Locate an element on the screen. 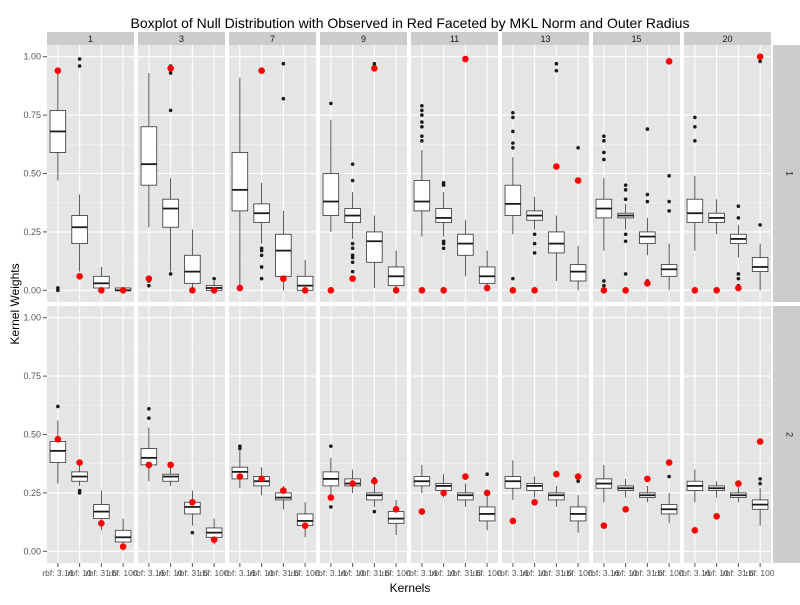  facet-panel-row1-col3 is located at coordinates (181, 173).